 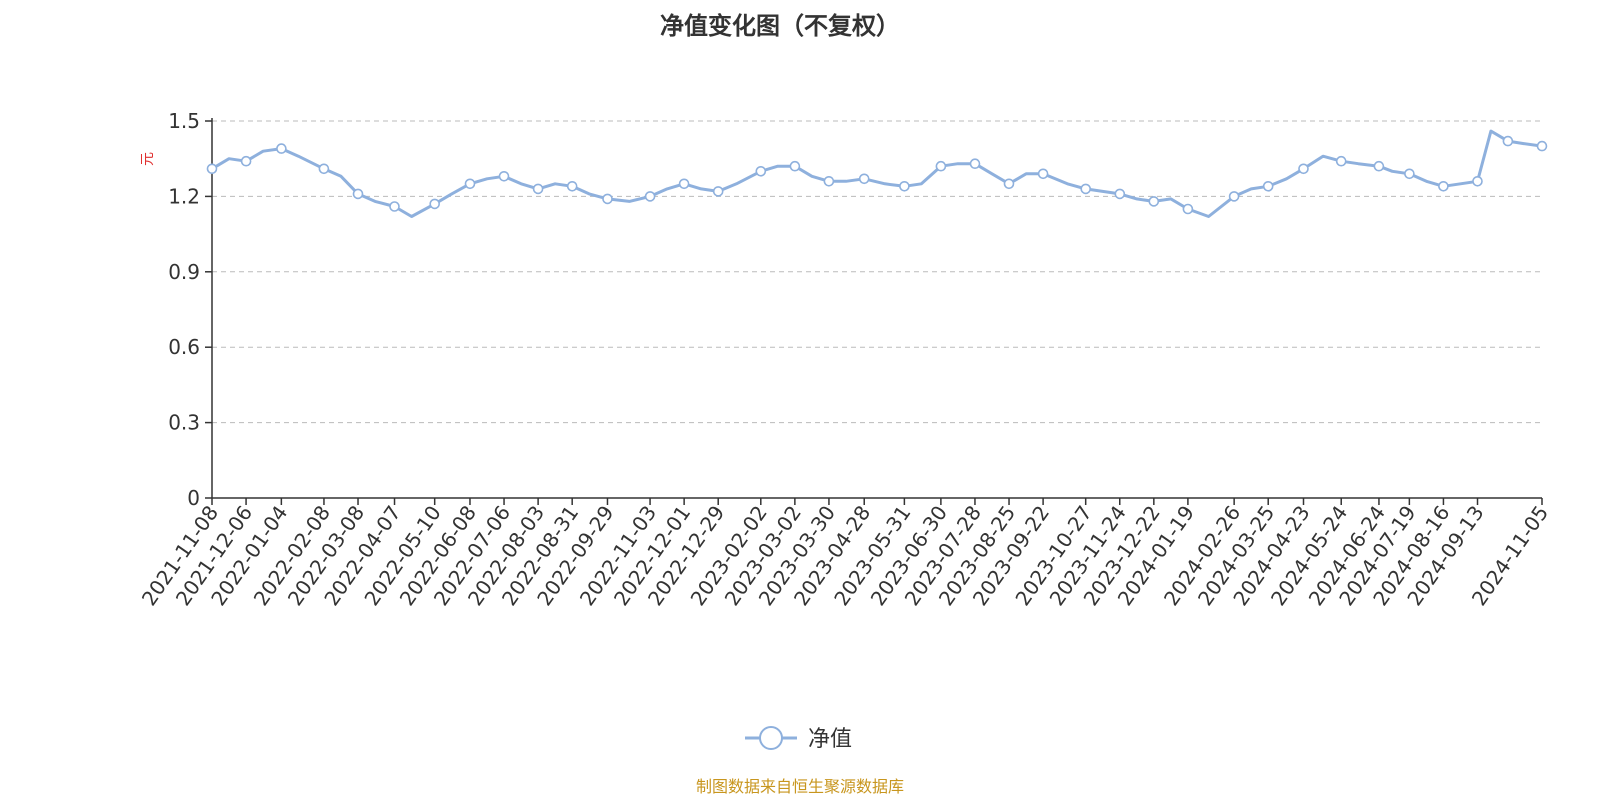 I want to click on legend-label: 净值, so click(x=830, y=739).